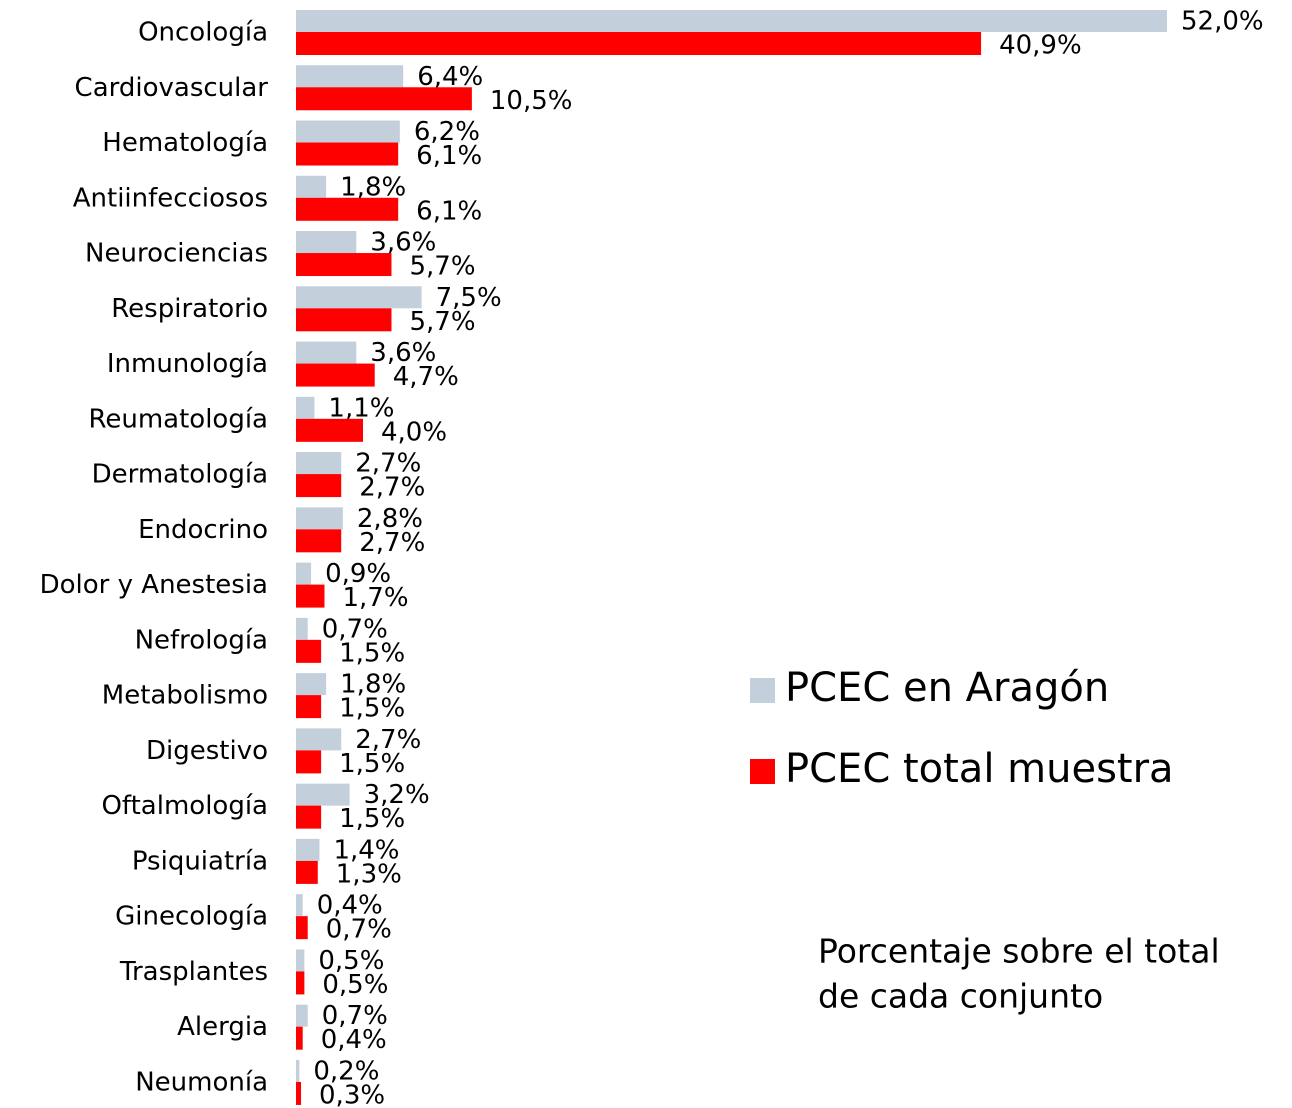 The image size is (1292, 1108). I want to click on category-label: Trasplantes, so click(193, 972).